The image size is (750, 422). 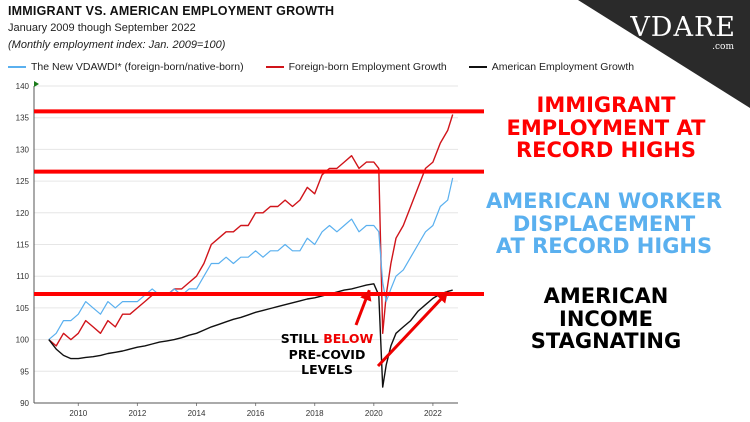 I want to click on callout-income-line1: AMERICAN, so click(x=606, y=296).